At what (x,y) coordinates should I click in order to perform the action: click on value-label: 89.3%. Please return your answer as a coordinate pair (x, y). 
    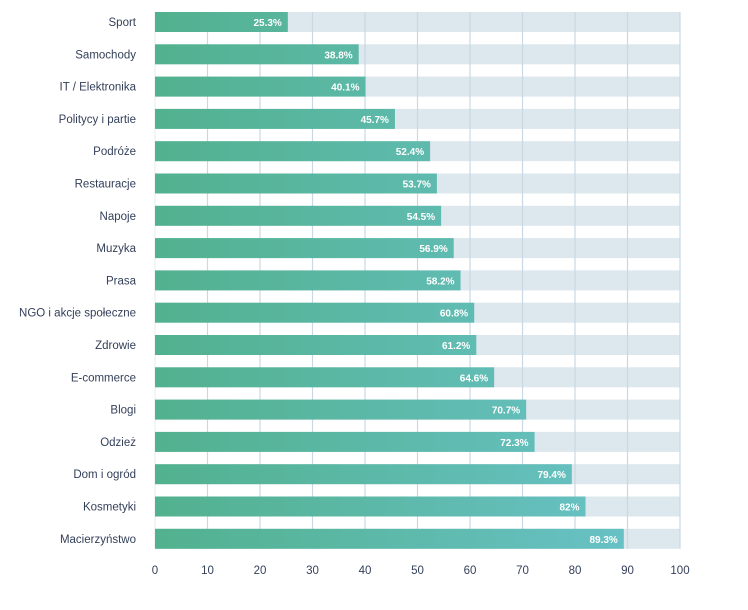
    Looking at the image, I should click on (603, 540).